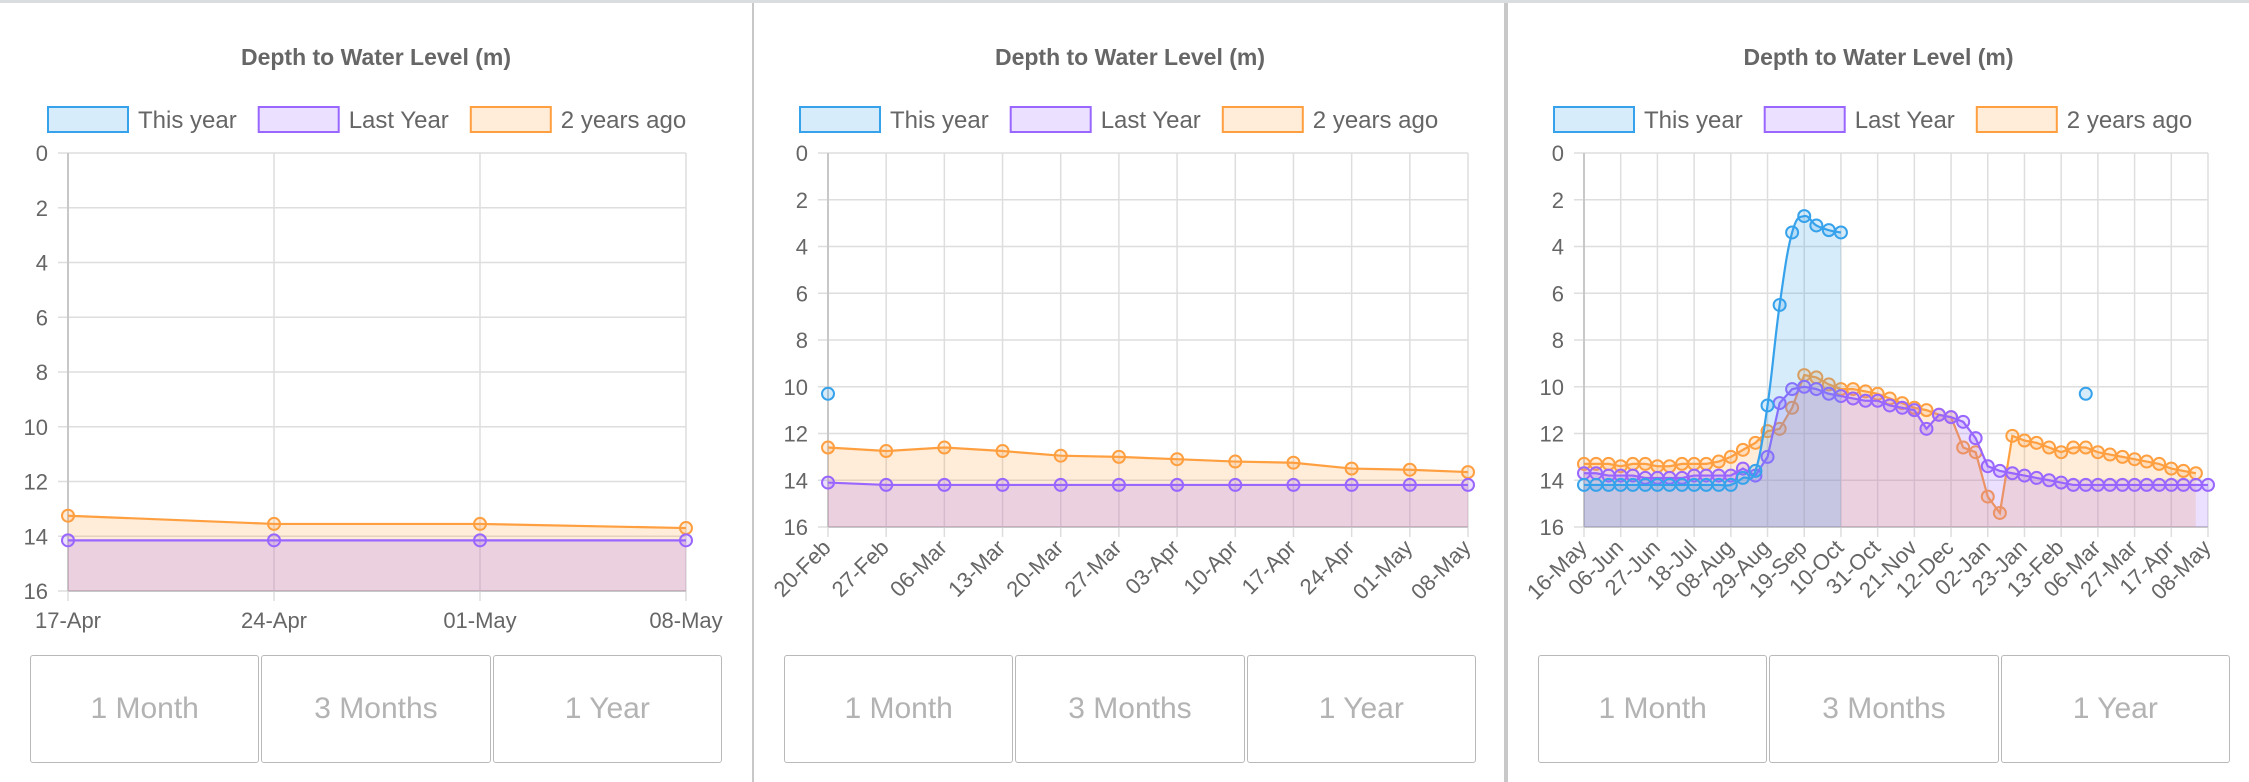 This screenshot has width=2249, height=782. I want to click on x-tick-label: 01-May, so click(479, 620).